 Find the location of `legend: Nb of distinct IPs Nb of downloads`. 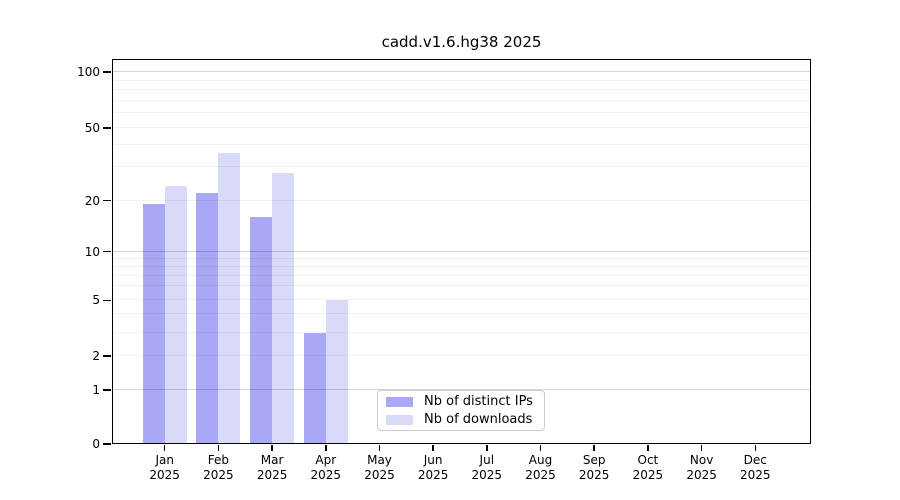

legend: Nb of distinct IPs Nb of downloads is located at coordinates (461, 410).